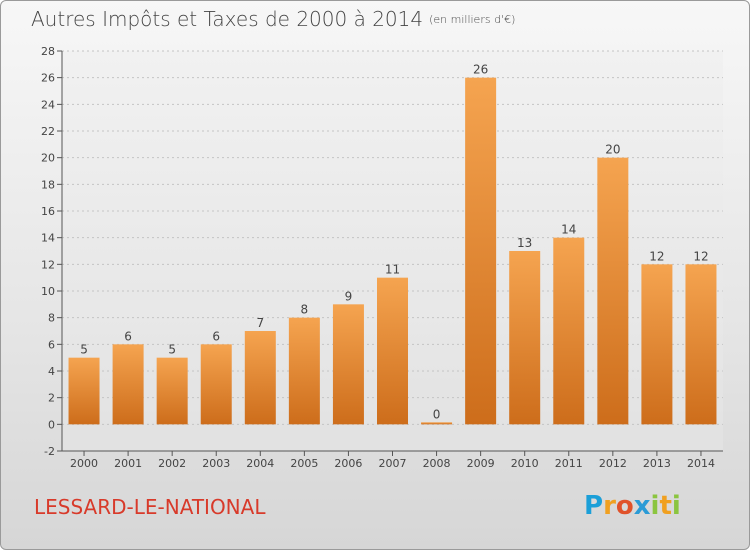  What do you see at coordinates (305, 310) in the screenshot?
I see `data-label: 8` at bounding box center [305, 310].